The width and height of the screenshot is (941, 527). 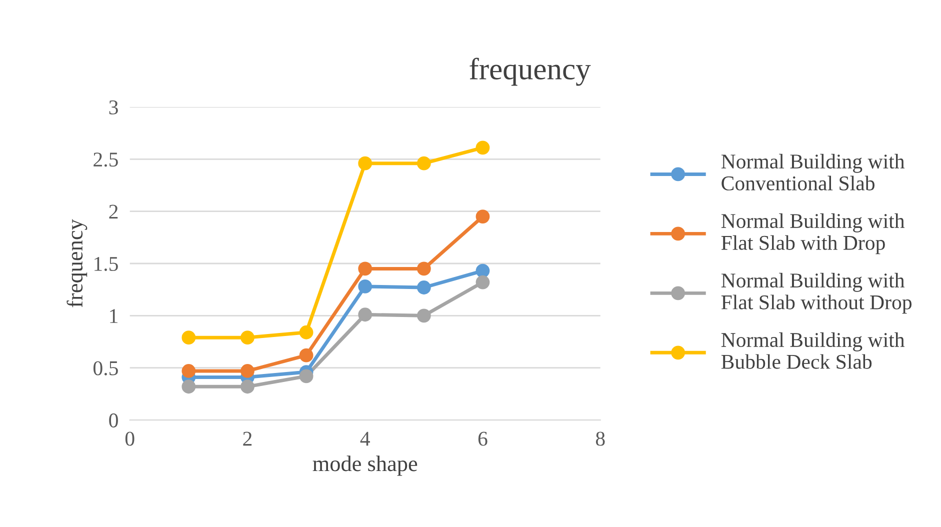 What do you see at coordinates (113, 107) in the screenshot?
I see `y-tick-label: 3` at bounding box center [113, 107].